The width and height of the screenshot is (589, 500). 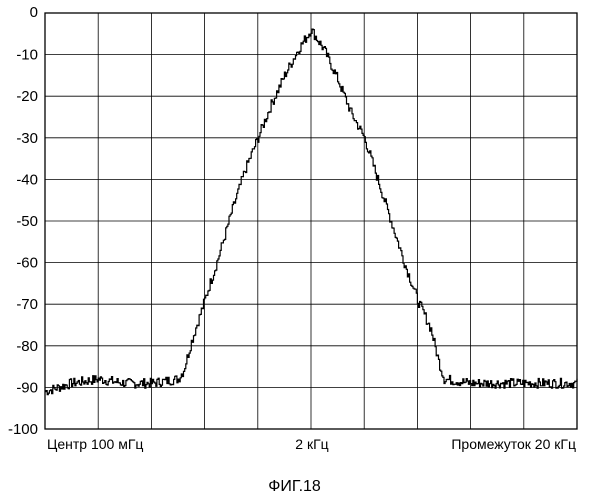 What do you see at coordinates (513, 444) in the screenshot?
I see `x-label-right: Промежуток 20 кГц` at bounding box center [513, 444].